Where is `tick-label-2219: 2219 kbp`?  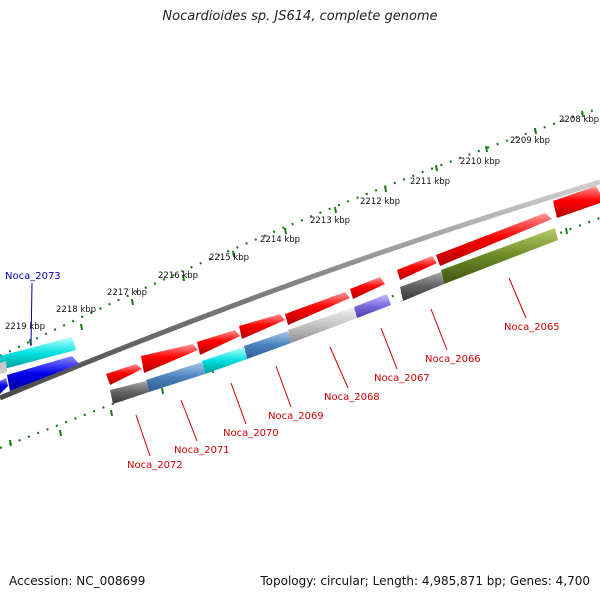 tick-label-2219: 2219 kbp is located at coordinates (25, 327).